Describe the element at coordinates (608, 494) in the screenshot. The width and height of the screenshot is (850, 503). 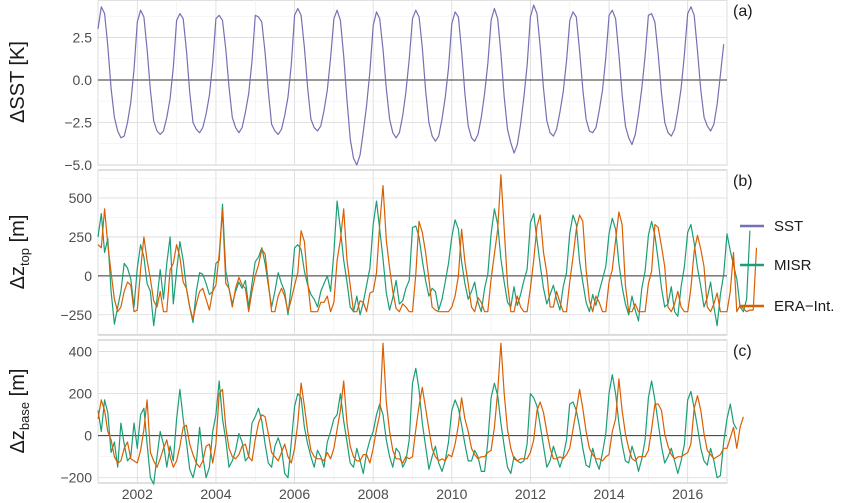
I see `x-tick-label: 2014` at that location.